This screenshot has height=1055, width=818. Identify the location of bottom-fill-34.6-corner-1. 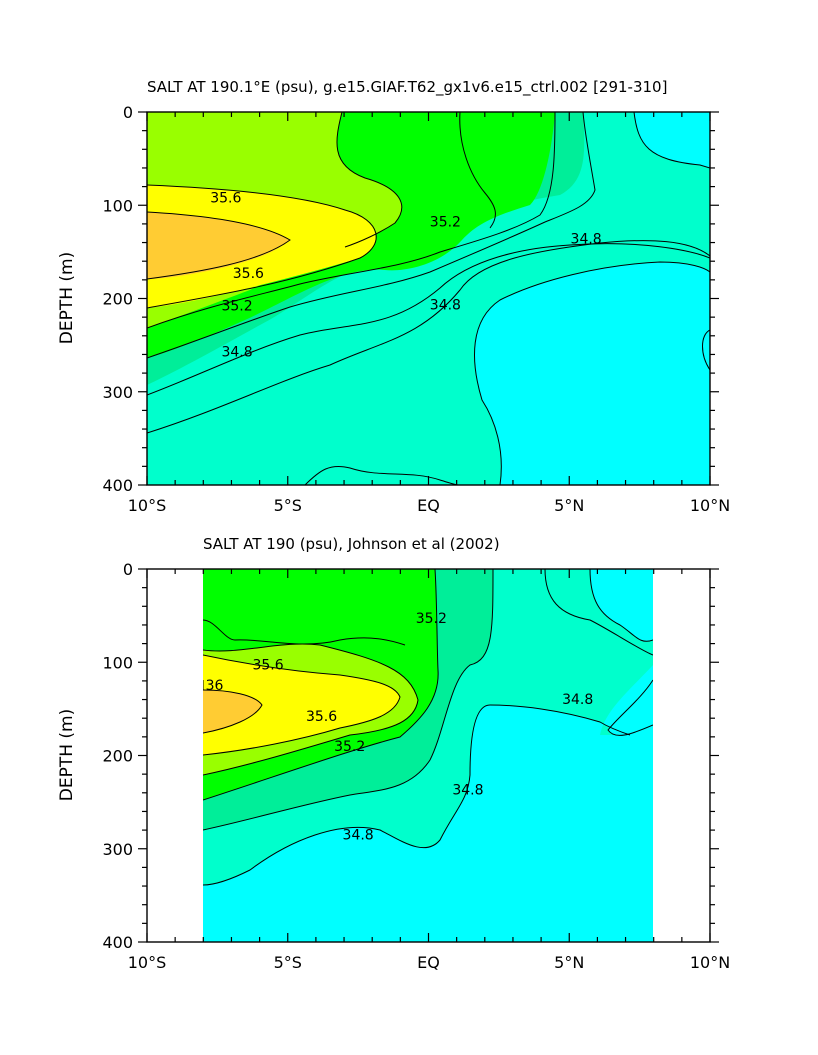
(621, 605).